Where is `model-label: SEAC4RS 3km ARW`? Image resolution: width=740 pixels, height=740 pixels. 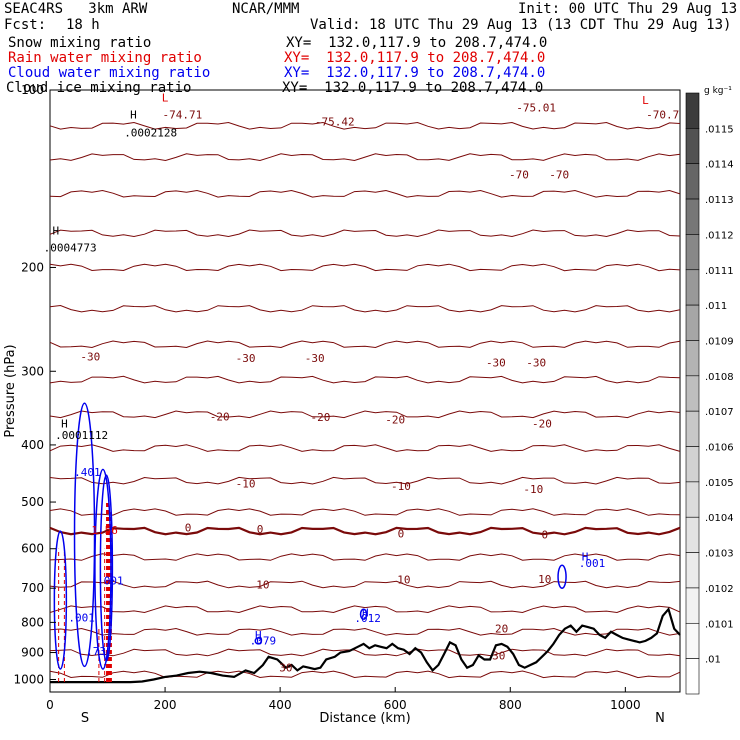 model-label: SEAC4RS 3km ARW is located at coordinates (76, 9).